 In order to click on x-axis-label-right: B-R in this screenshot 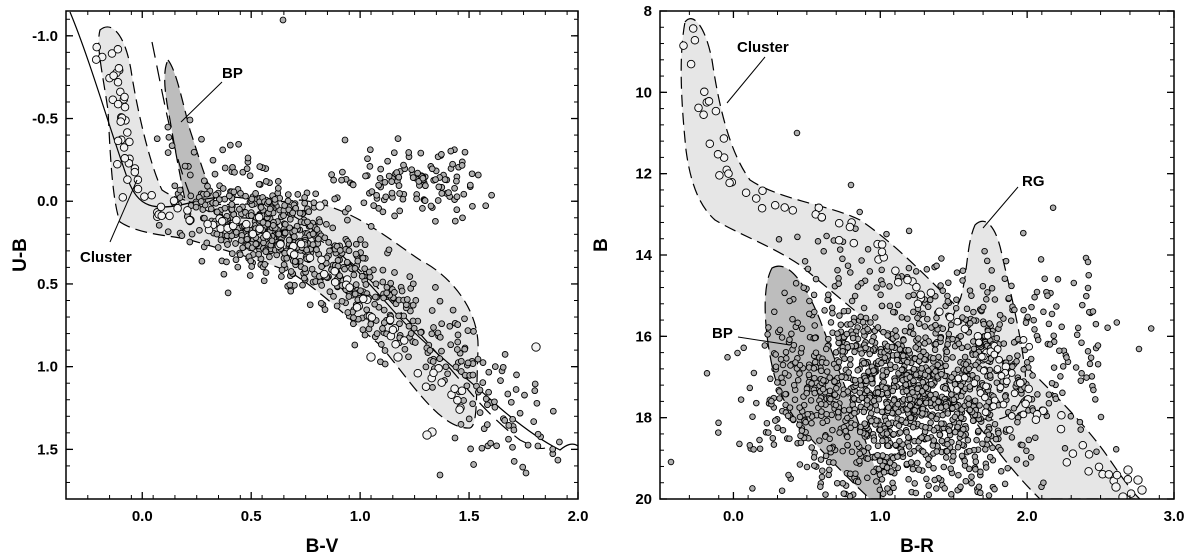, I will do `click(917, 546)`.